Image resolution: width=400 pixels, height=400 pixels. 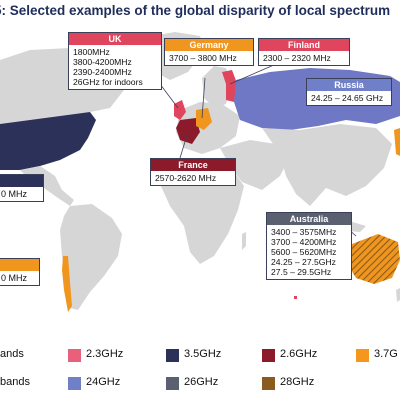 I want to click on uk-shape, so click(x=180, y=110).